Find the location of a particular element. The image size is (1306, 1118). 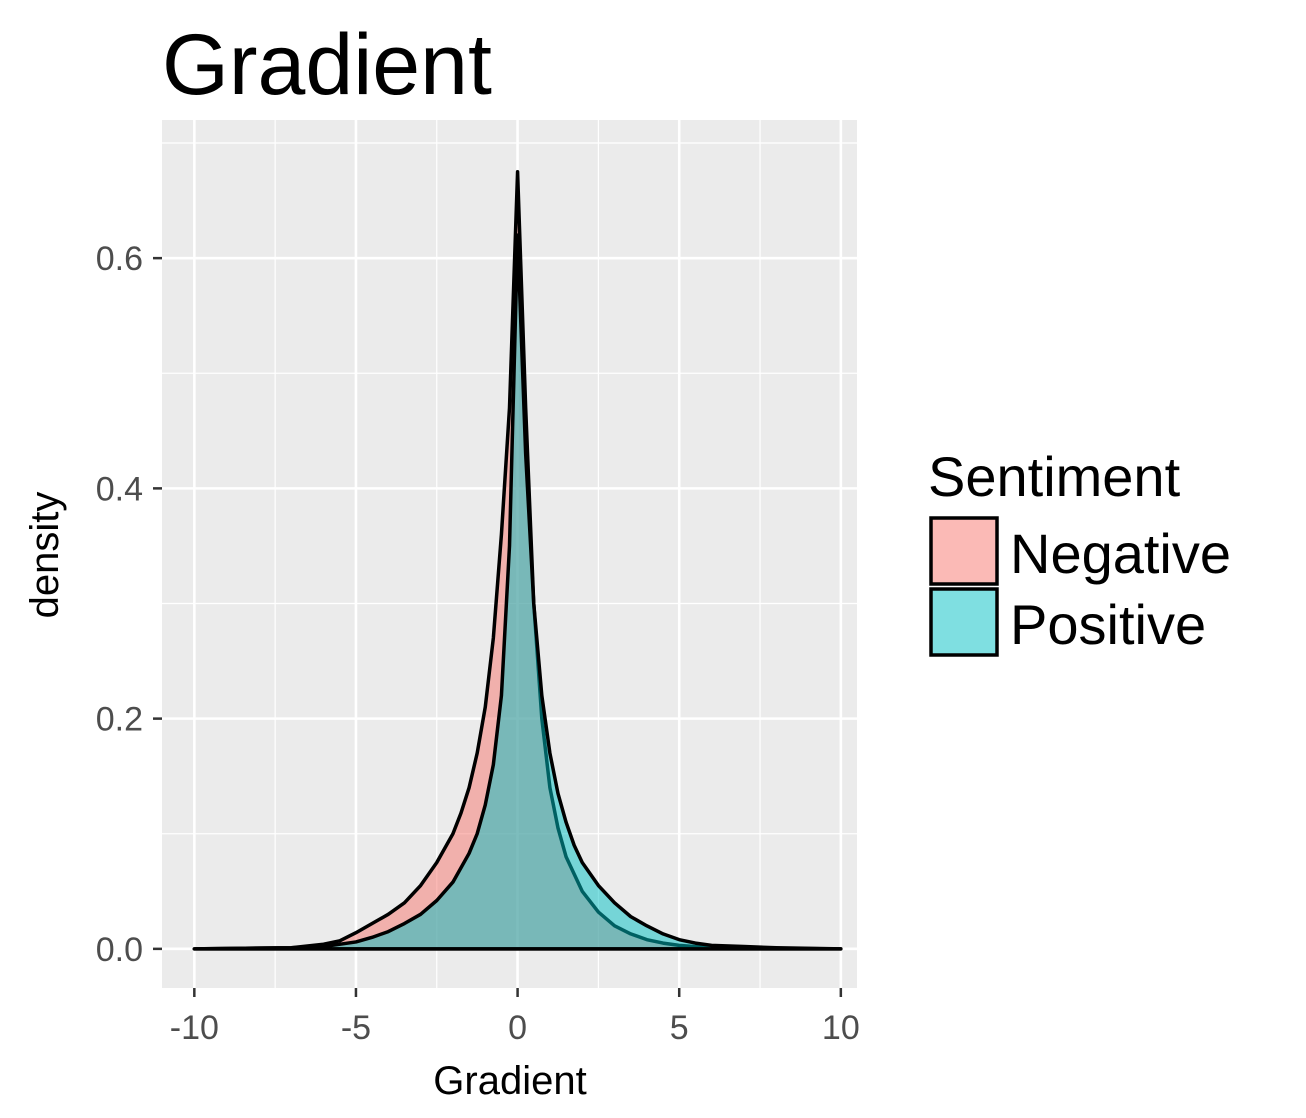

x-tick-label: -10 is located at coordinates (194, 1028).